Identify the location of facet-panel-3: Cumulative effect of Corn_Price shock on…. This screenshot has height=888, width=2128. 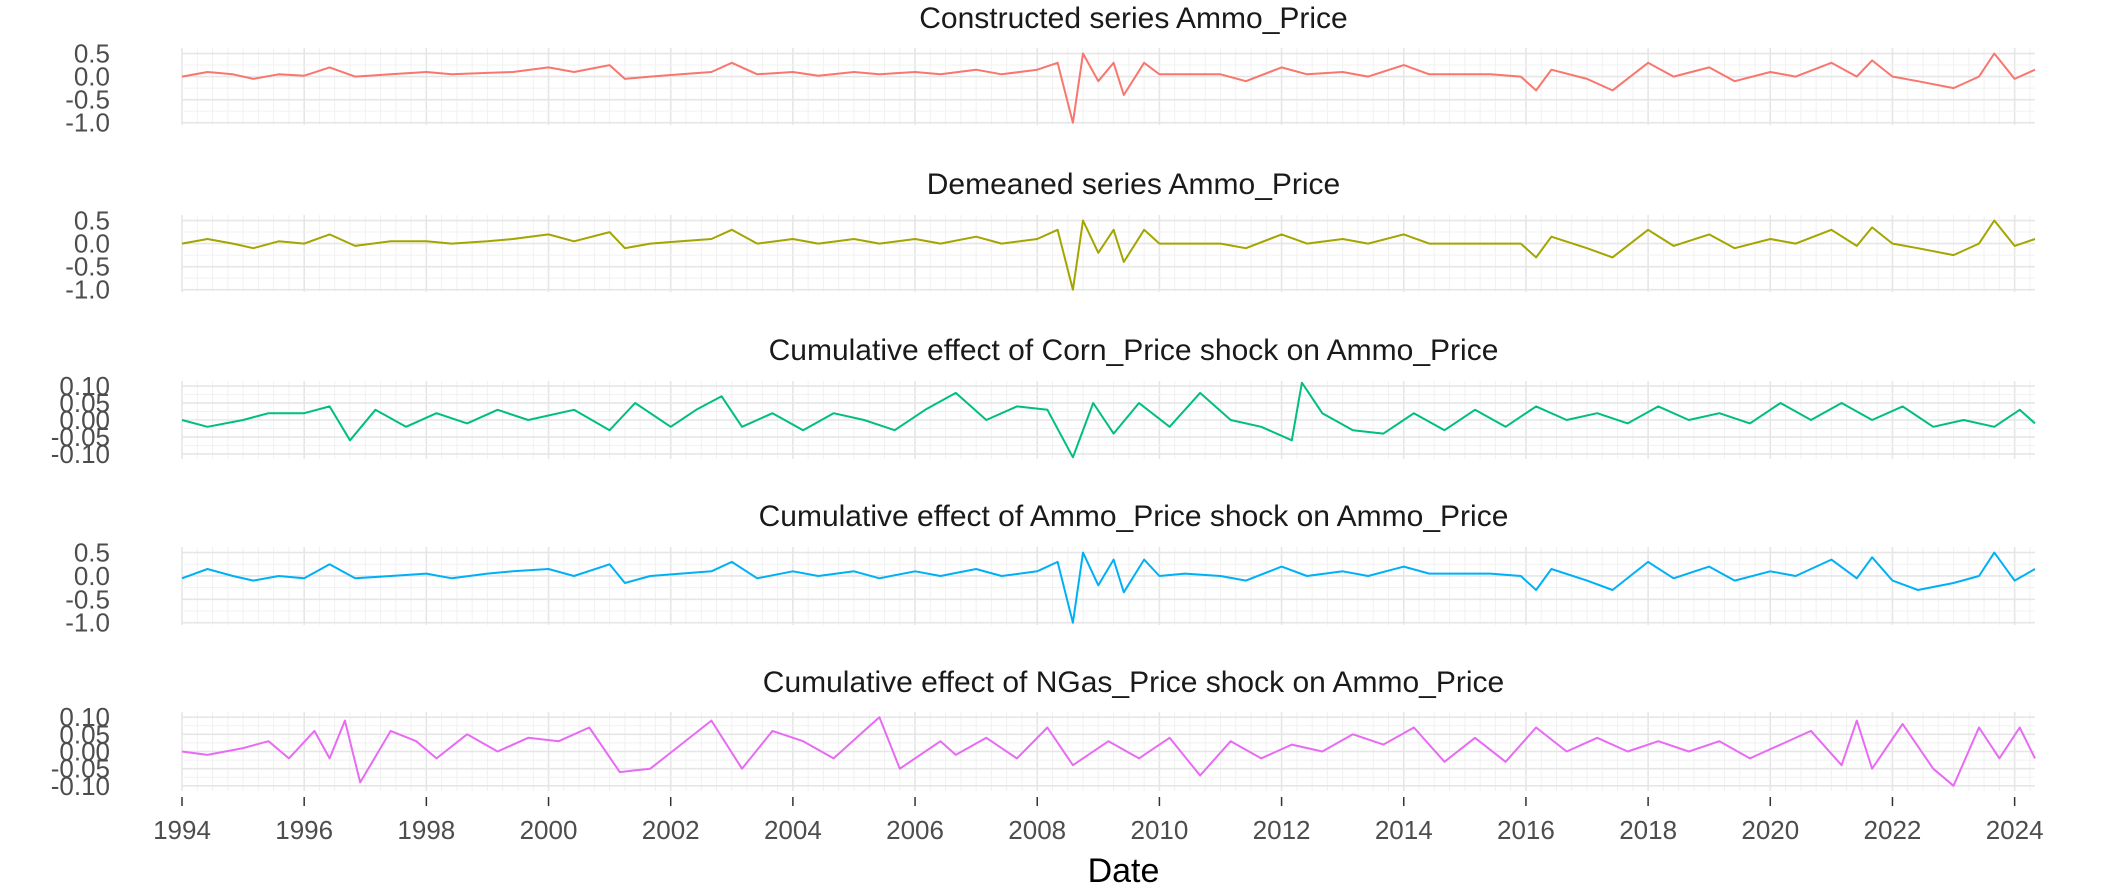
(1043, 401).